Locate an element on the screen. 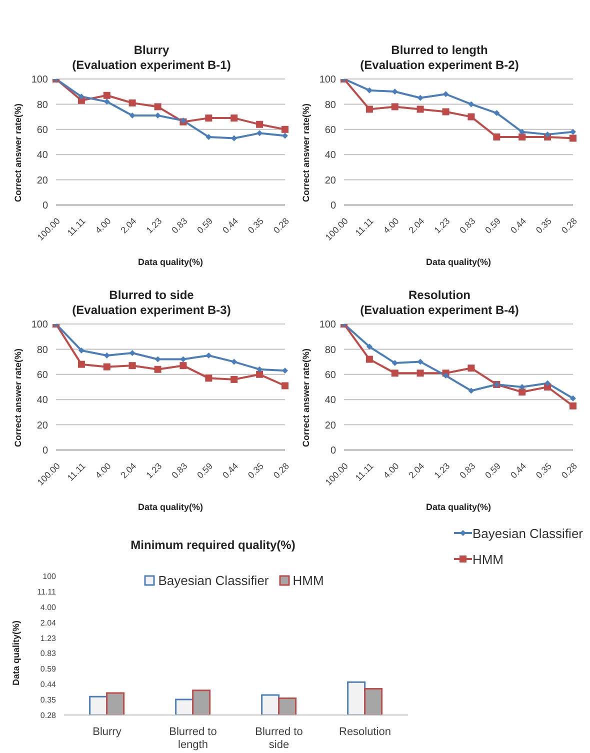  x-tick-label: Blurred to side is located at coordinates (279, 738).